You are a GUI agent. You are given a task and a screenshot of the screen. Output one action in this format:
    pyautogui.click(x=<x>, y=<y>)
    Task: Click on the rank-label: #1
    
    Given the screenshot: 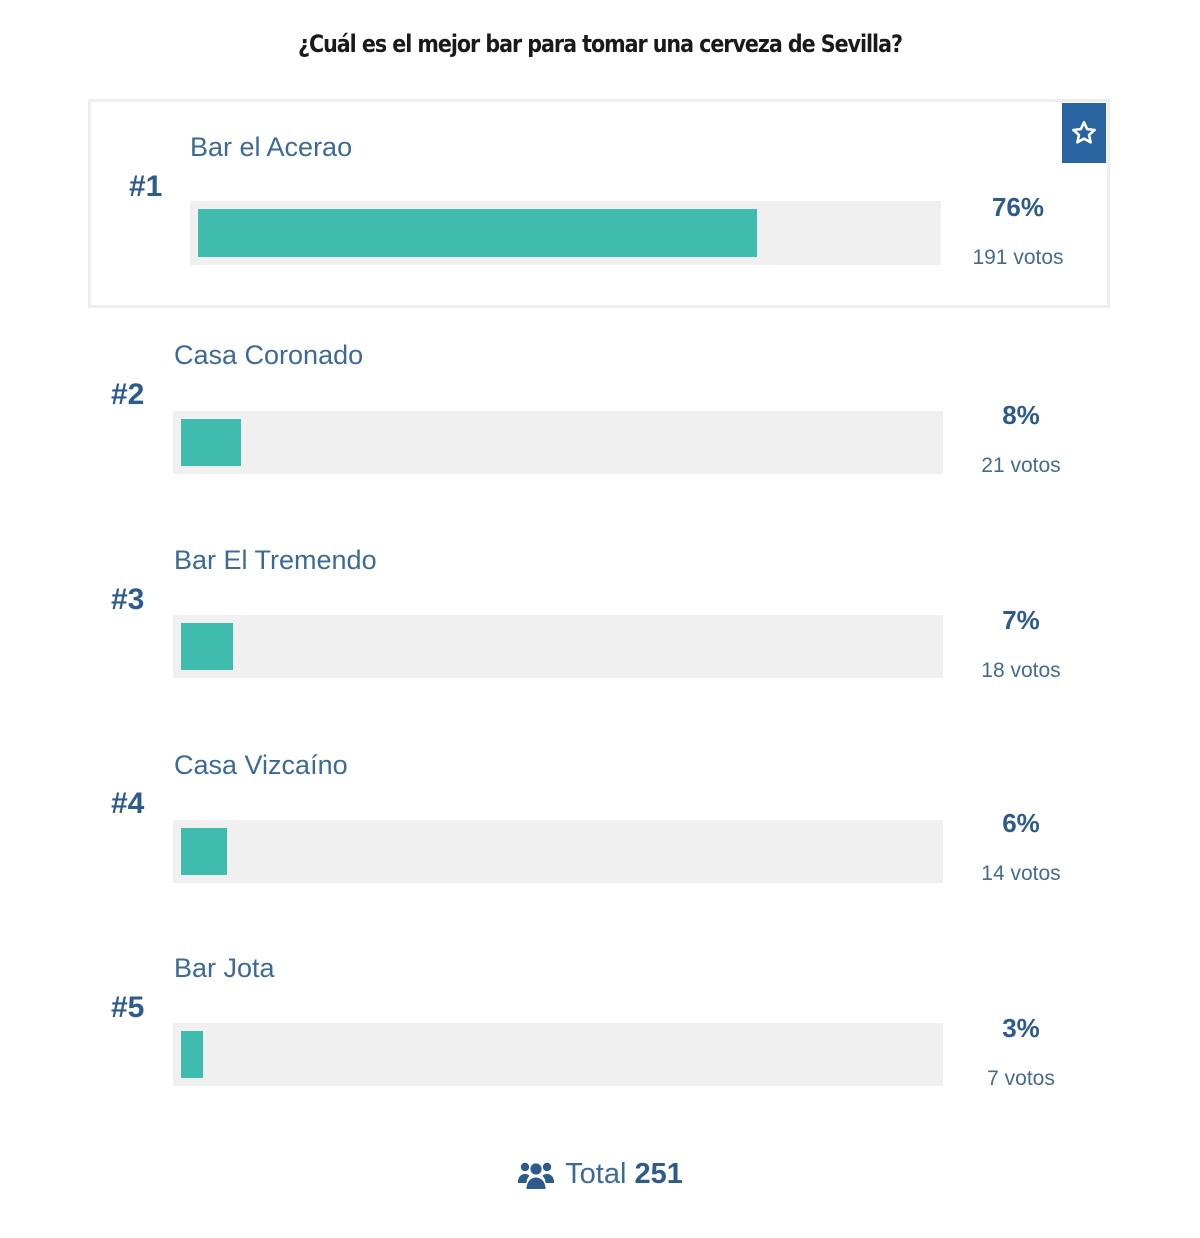 What is the action you would take?
    pyautogui.click(x=146, y=186)
    